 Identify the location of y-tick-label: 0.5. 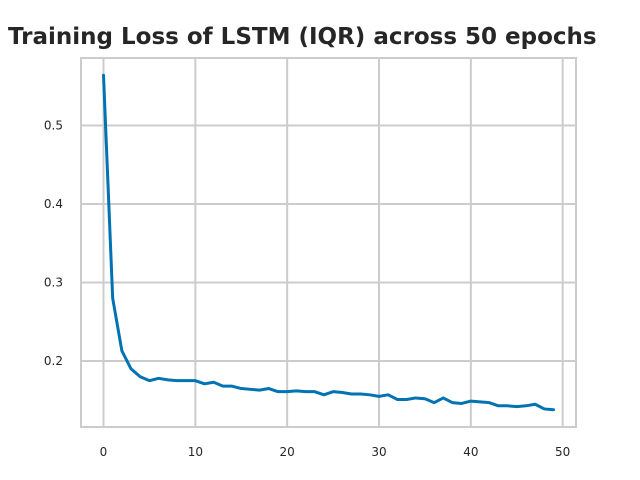
(53, 126).